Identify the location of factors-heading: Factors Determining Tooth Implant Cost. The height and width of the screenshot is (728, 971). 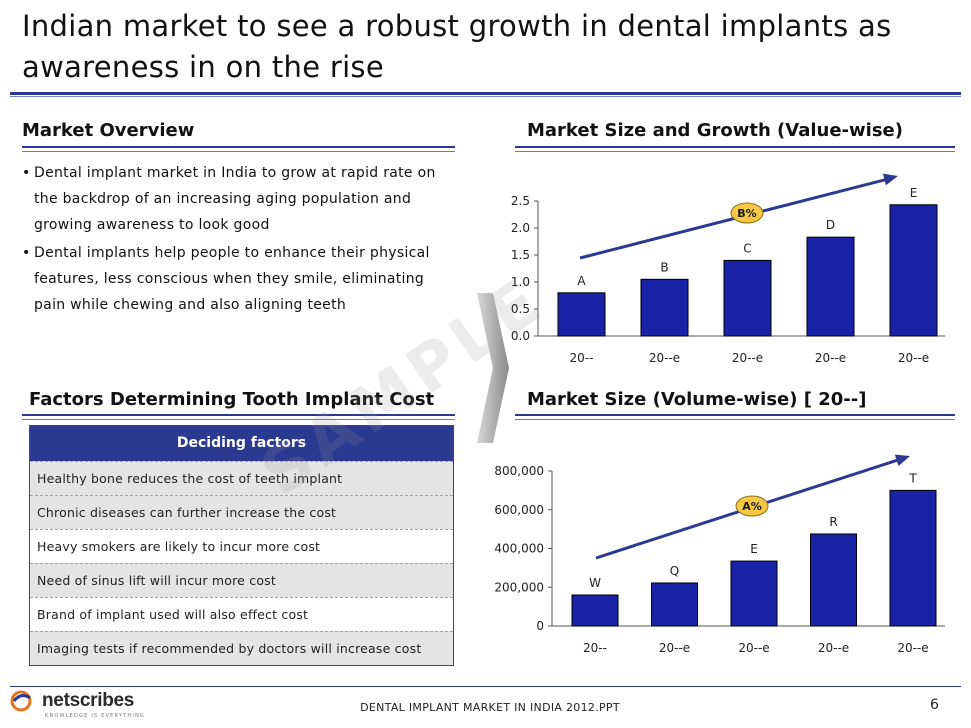
(232, 399).